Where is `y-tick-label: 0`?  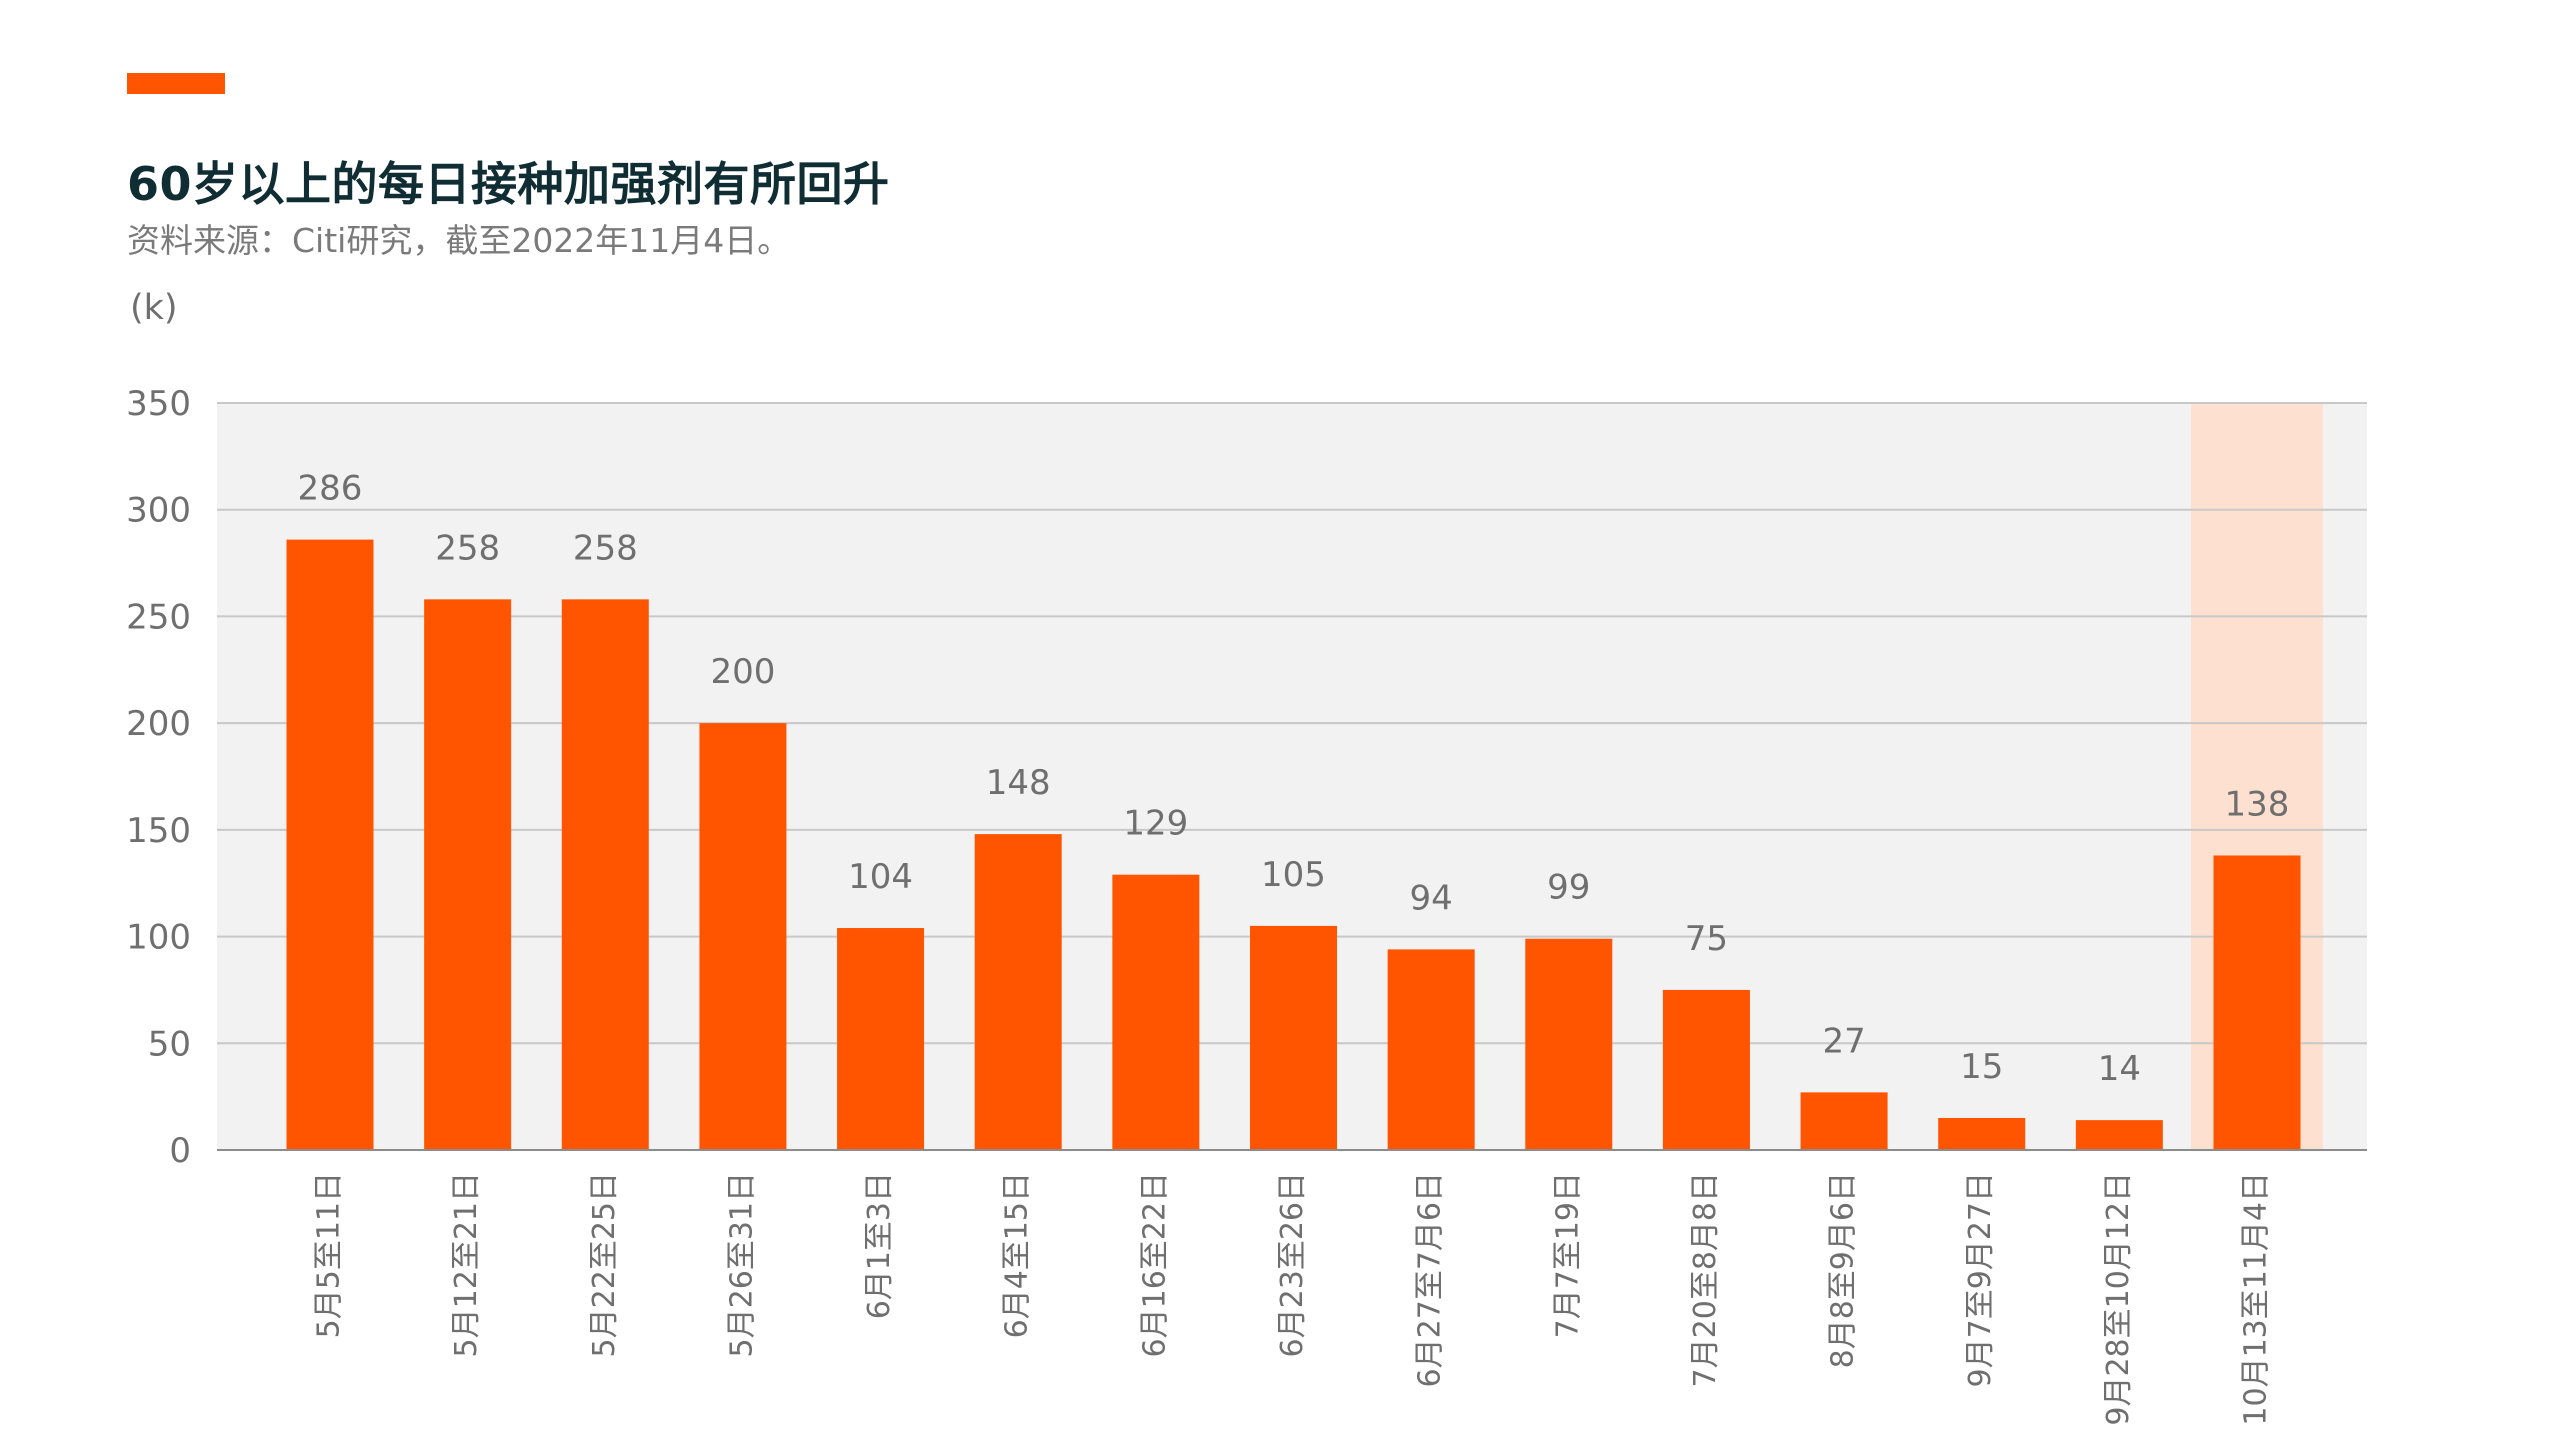 y-tick-label: 0 is located at coordinates (180, 1151).